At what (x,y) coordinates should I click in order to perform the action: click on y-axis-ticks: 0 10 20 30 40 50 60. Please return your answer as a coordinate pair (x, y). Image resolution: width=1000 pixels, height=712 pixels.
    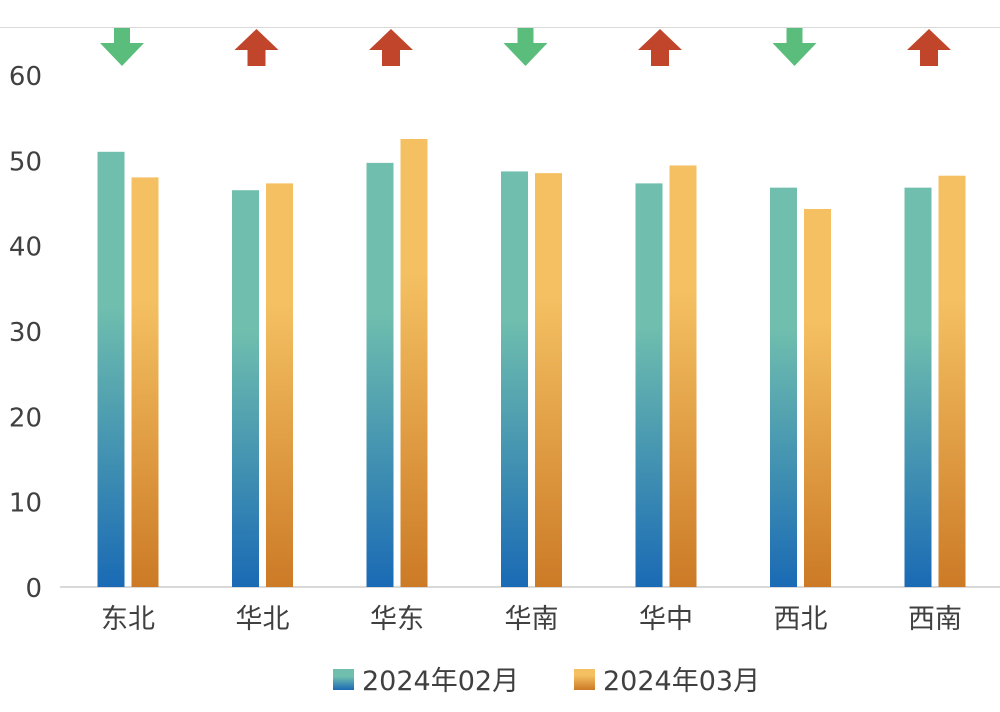
    Looking at the image, I should click on (25, 333).